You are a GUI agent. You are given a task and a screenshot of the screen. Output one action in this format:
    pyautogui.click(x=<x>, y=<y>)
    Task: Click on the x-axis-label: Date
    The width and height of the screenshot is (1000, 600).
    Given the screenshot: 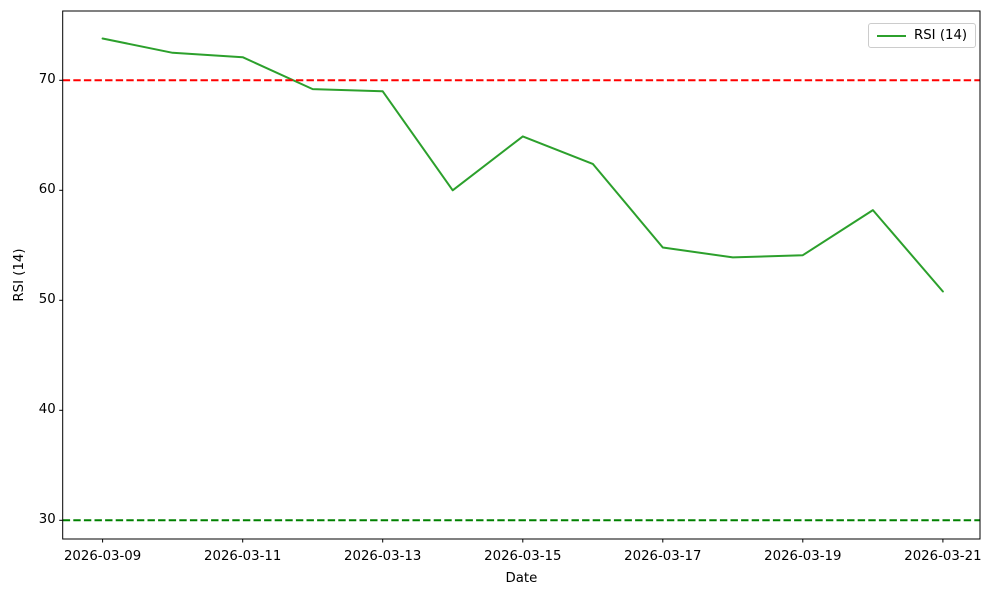 What is the action you would take?
    pyautogui.click(x=521, y=578)
    